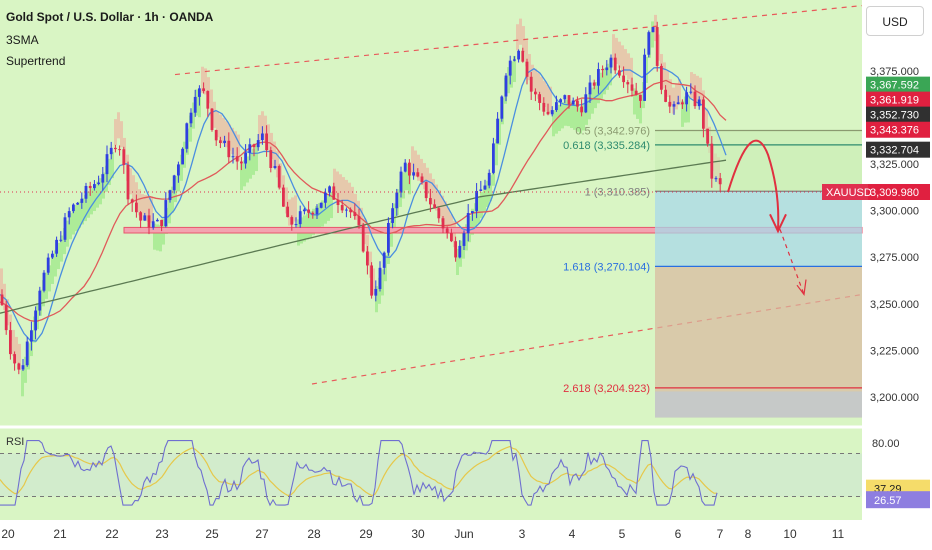  Describe the element at coordinates (894, 86) in the screenshot. I see `price-tag-label-0: 3,367.592` at that location.